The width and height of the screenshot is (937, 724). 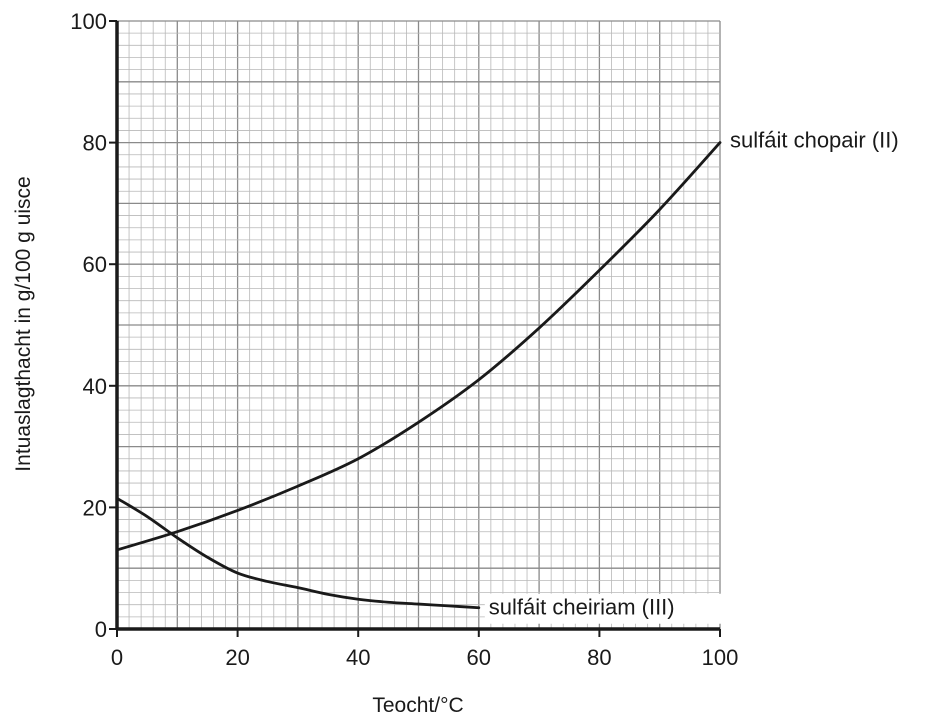 I want to click on x-tick-label: 80, so click(x=599, y=657).